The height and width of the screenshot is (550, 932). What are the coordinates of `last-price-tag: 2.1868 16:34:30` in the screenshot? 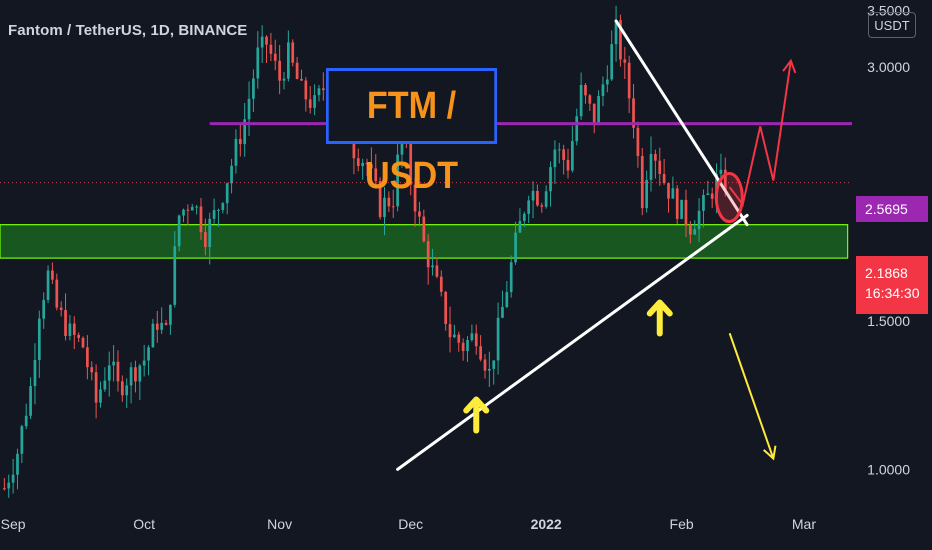 It's located at (892, 285).